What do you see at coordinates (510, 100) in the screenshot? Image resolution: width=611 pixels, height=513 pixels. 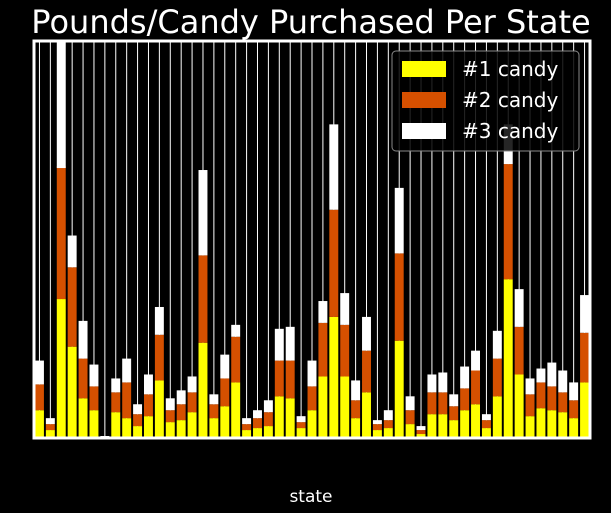 I see `legend-label: #2 candy` at bounding box center [510, 100].